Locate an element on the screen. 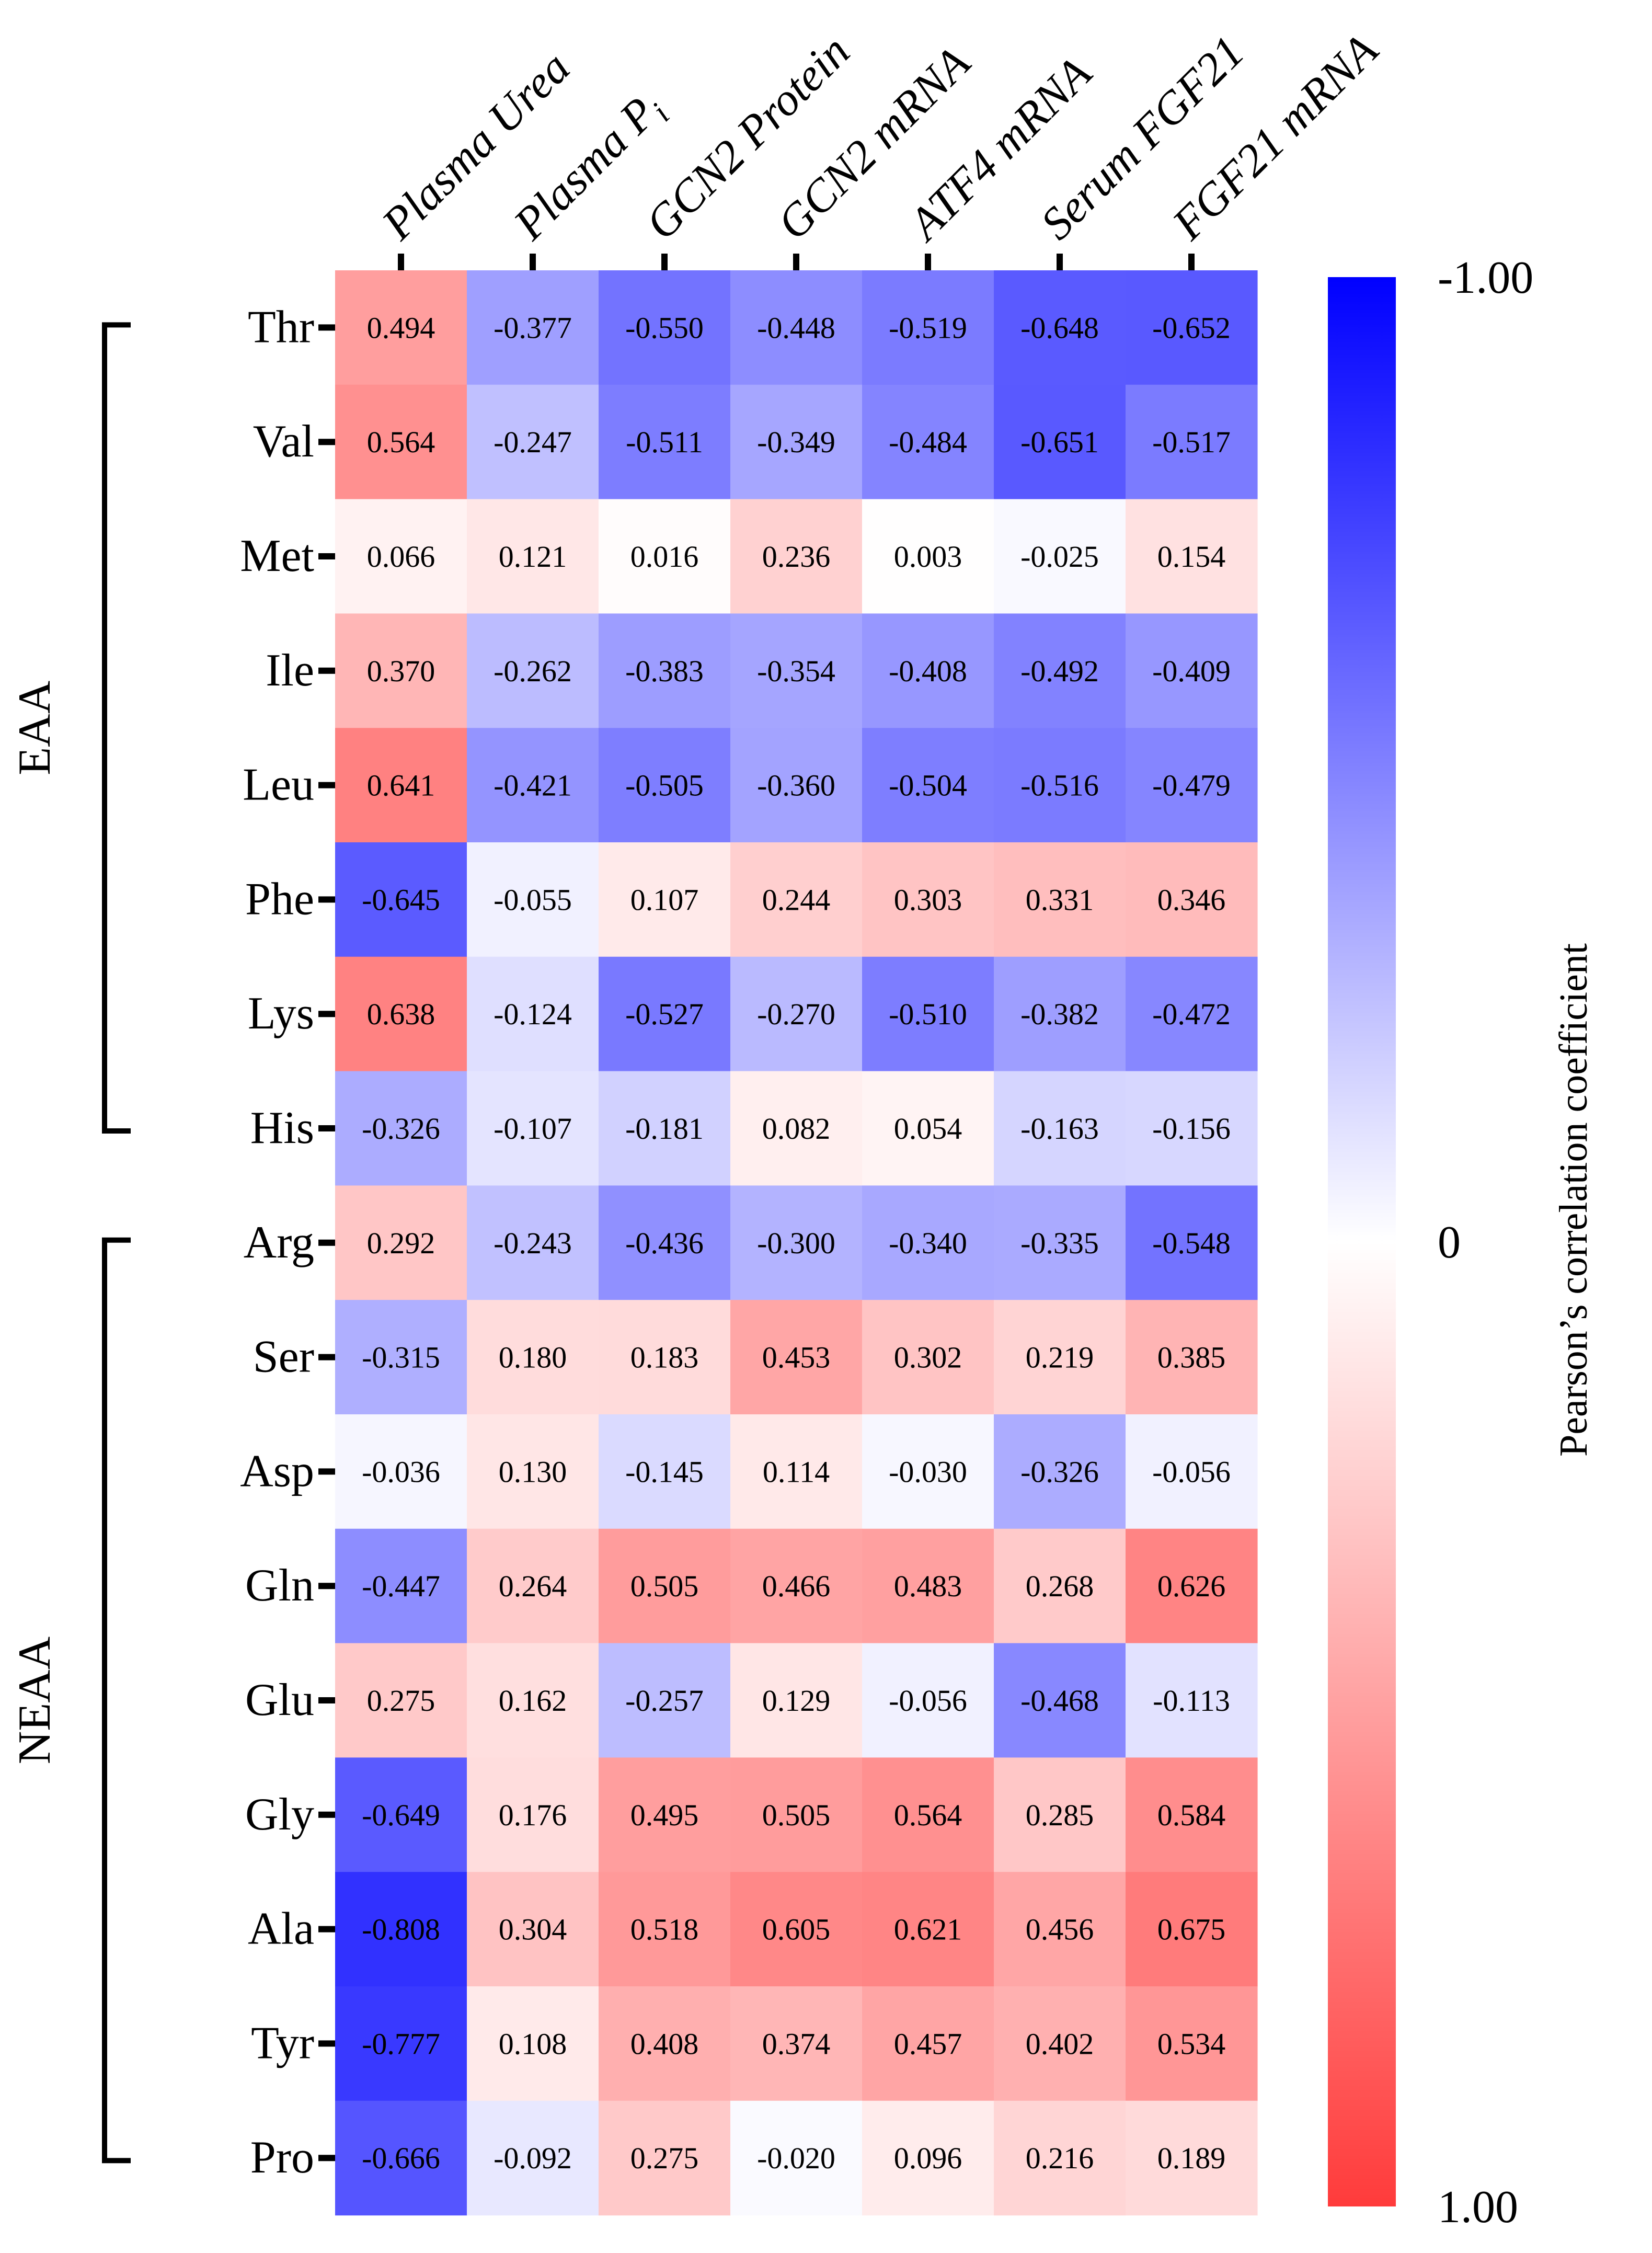 This screenshot has height=2253, width=1652. row-label-val: Val is located at coordinates (283, 441).